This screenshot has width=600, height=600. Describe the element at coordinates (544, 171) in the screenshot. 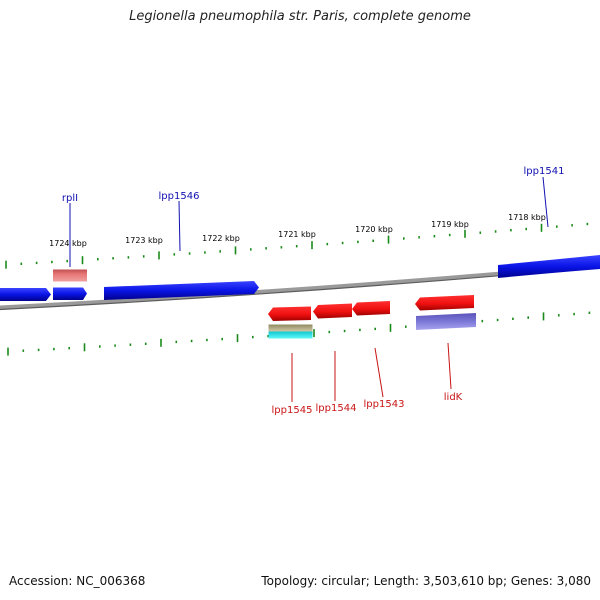

I see `gene-label-lpp1541: lpp1541` at that location.